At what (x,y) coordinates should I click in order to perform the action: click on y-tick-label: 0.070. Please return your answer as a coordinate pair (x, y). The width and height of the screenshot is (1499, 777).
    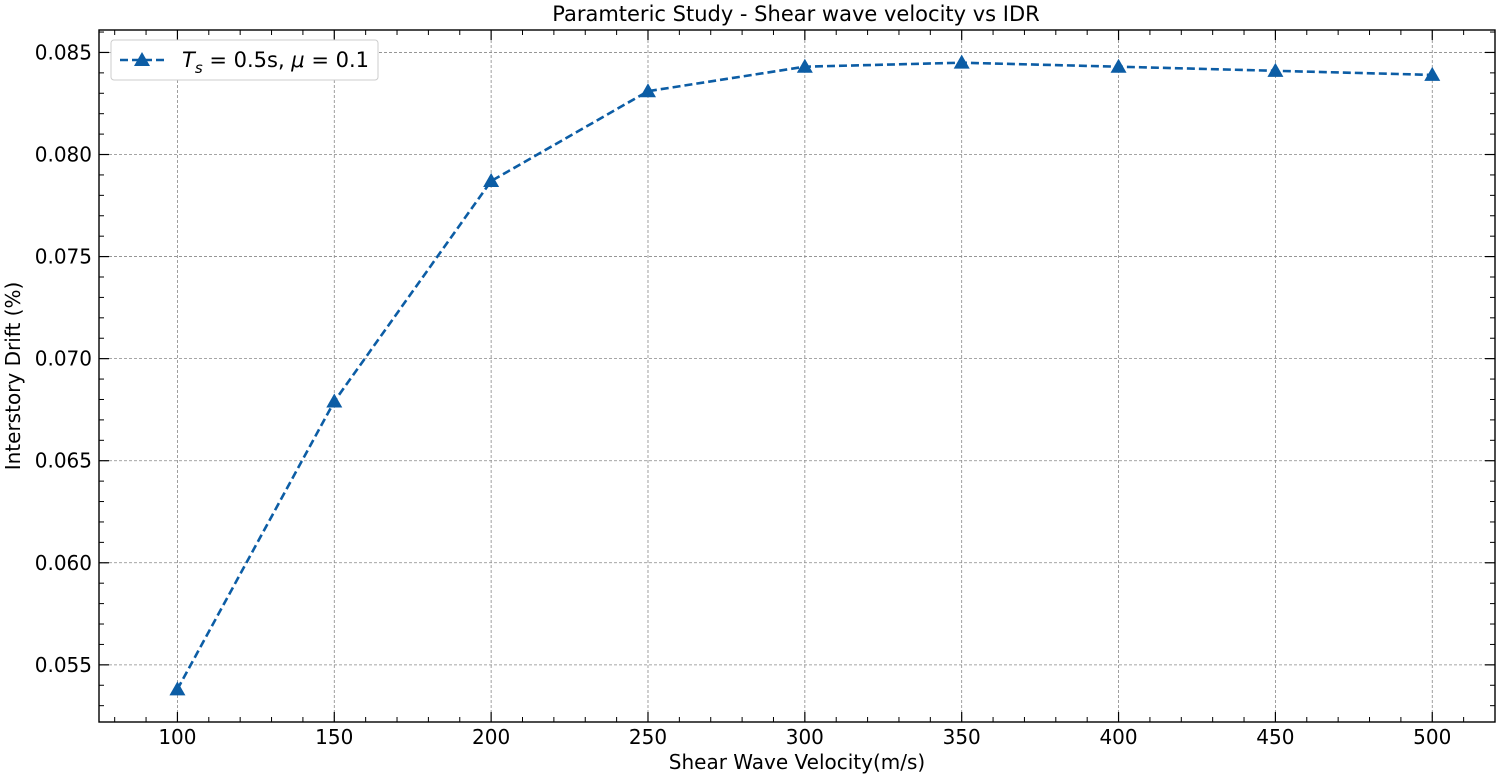
    Looking at the image, I should click on (63, 359).